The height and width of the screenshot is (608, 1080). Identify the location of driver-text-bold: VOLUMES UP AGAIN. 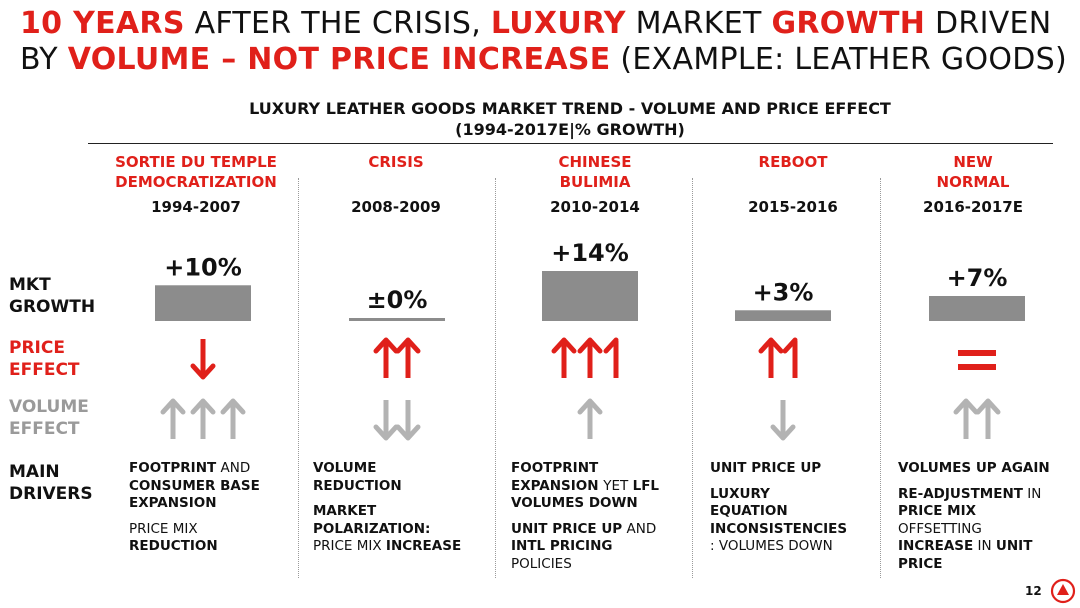
(974, 468).